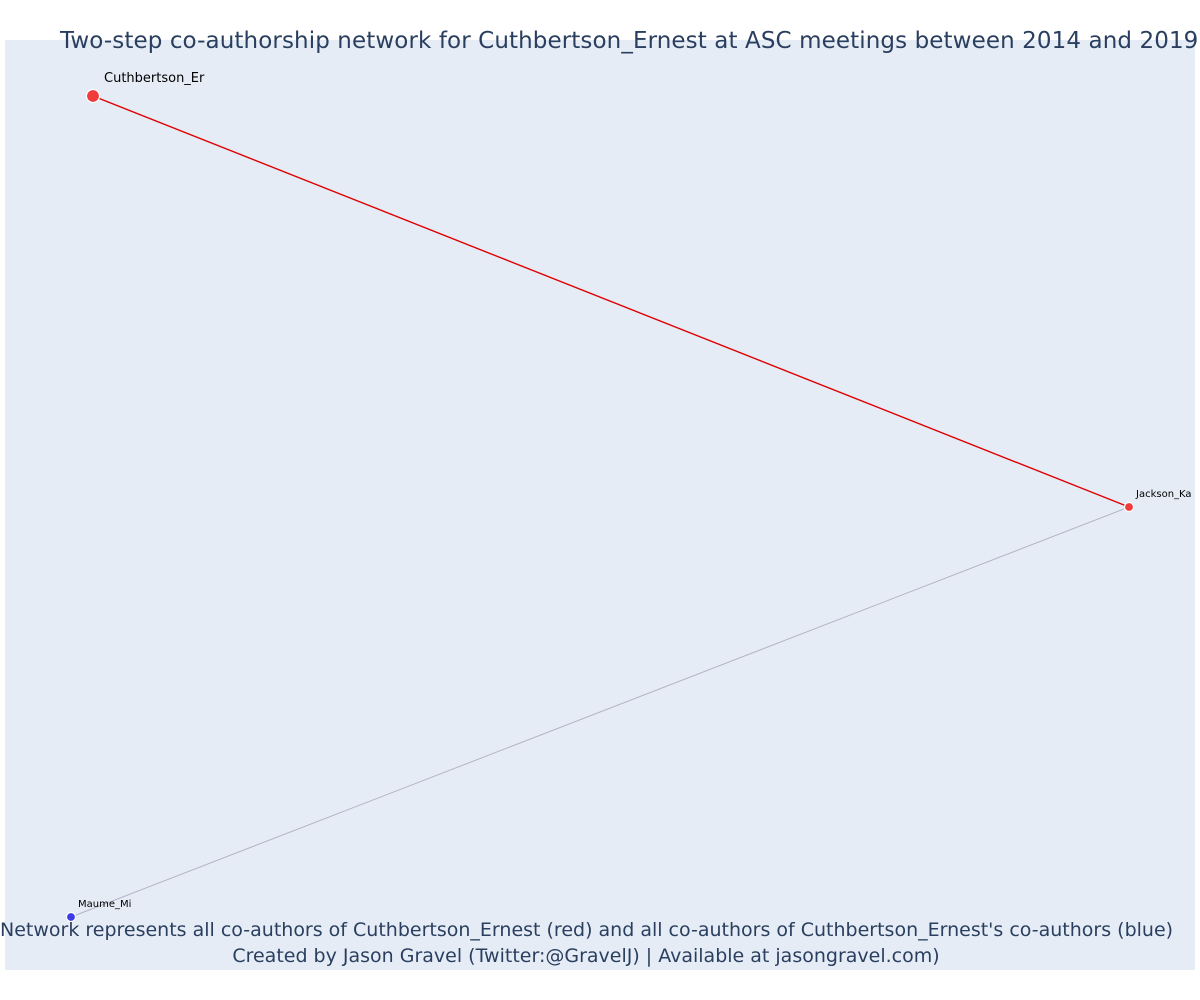 Image resolution: width=1200 pixels, height=1000 pixels. What do you see at coordinates (154, 78) in the screenshot?
I see `node-label-cuthbertson: Cuthbertson_Er` at bounding box center [154, 78].